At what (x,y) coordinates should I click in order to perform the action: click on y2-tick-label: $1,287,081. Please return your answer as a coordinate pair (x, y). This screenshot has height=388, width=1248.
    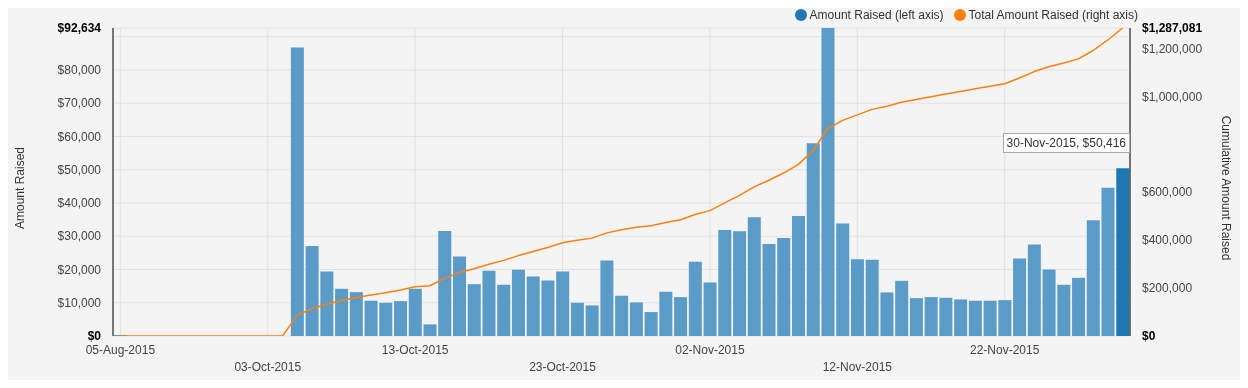
    Looking at the image, I should click on (1172, 28).